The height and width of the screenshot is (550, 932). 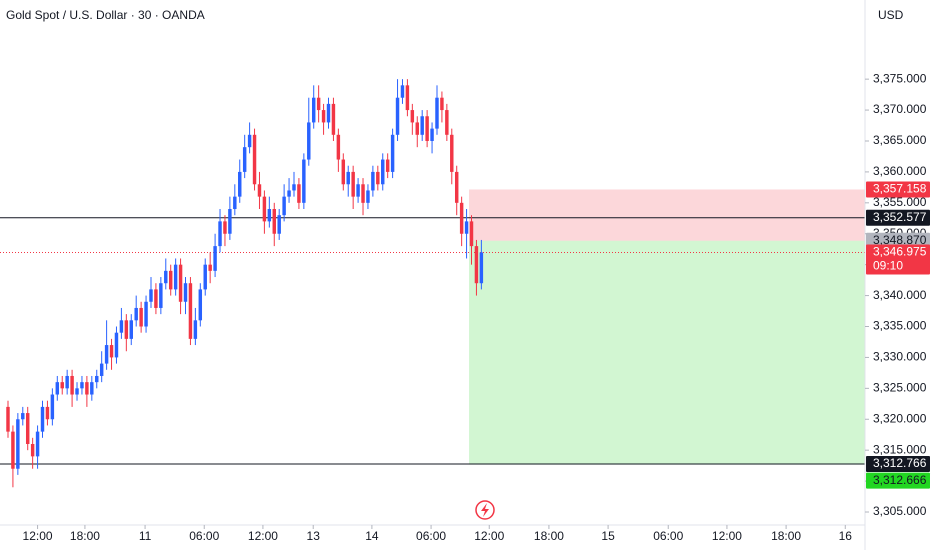 What do you see at coordinates (314, 536) in the screenshot?
I see `x-tick-label: 13` at bounding box center [314, 536].